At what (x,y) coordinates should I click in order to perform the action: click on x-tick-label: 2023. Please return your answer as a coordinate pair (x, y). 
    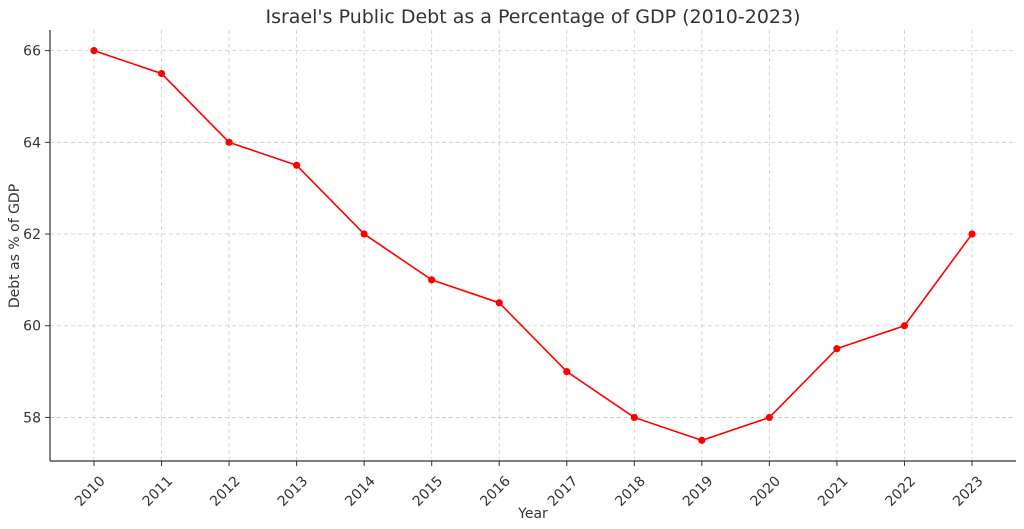
    Looking at the image, I should click on (968, 491).